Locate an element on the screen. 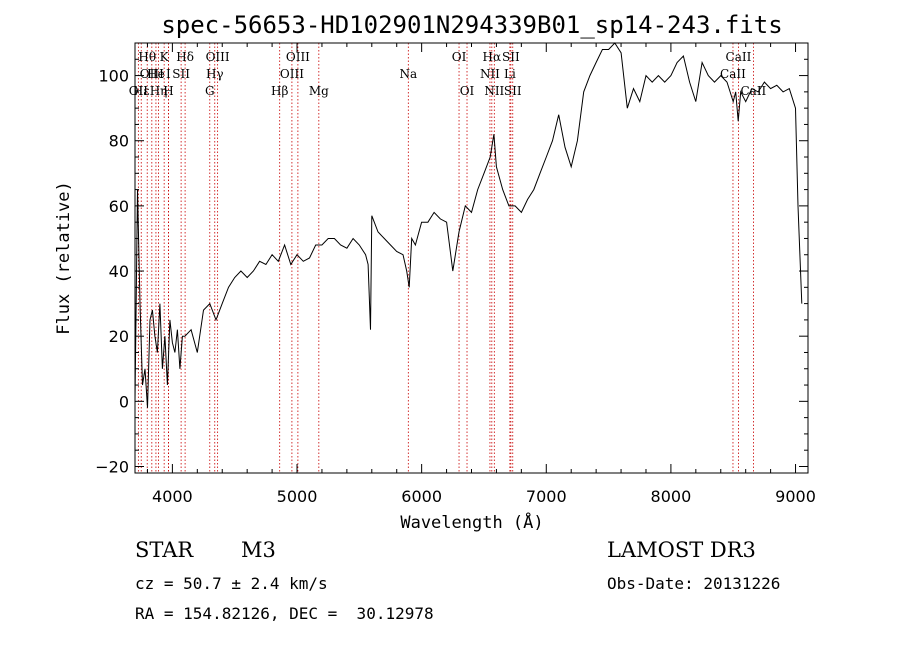  y-tick-label: 0 is located at coordinates (124, 401).